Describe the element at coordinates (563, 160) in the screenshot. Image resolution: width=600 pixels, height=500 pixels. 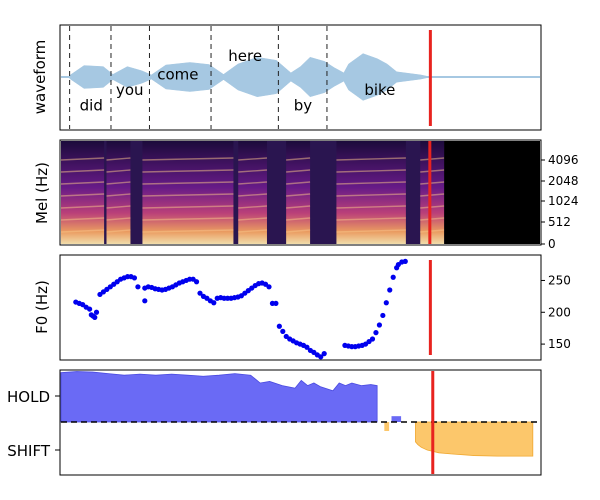
I see `mel-ytick-label-4: 4096` at that location.